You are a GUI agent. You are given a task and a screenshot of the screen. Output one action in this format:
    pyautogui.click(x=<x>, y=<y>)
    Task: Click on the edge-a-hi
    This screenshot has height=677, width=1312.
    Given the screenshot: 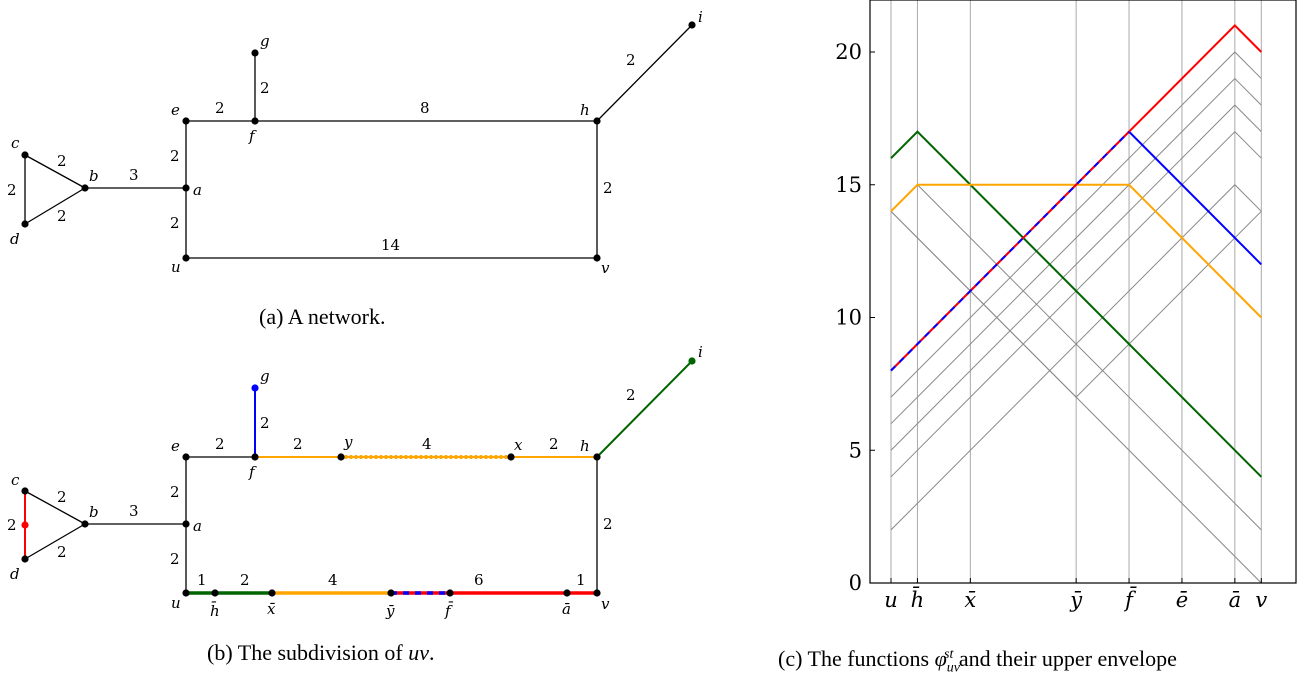 What is the action you would take?
    pyautogui.click(x=644, y=73)
    